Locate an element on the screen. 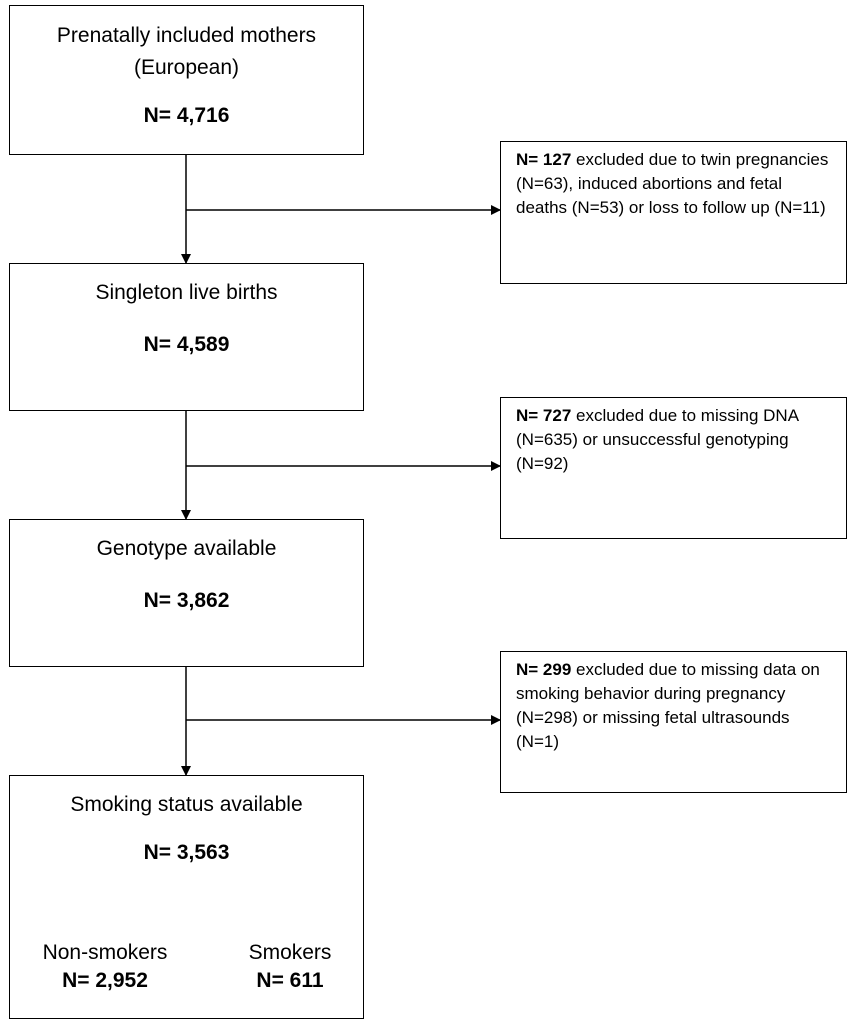 Image resolution: width=847 pixels, height=1023 pixels. group-smokers: Smokers N= 611 is located at coordinates (290, 967).